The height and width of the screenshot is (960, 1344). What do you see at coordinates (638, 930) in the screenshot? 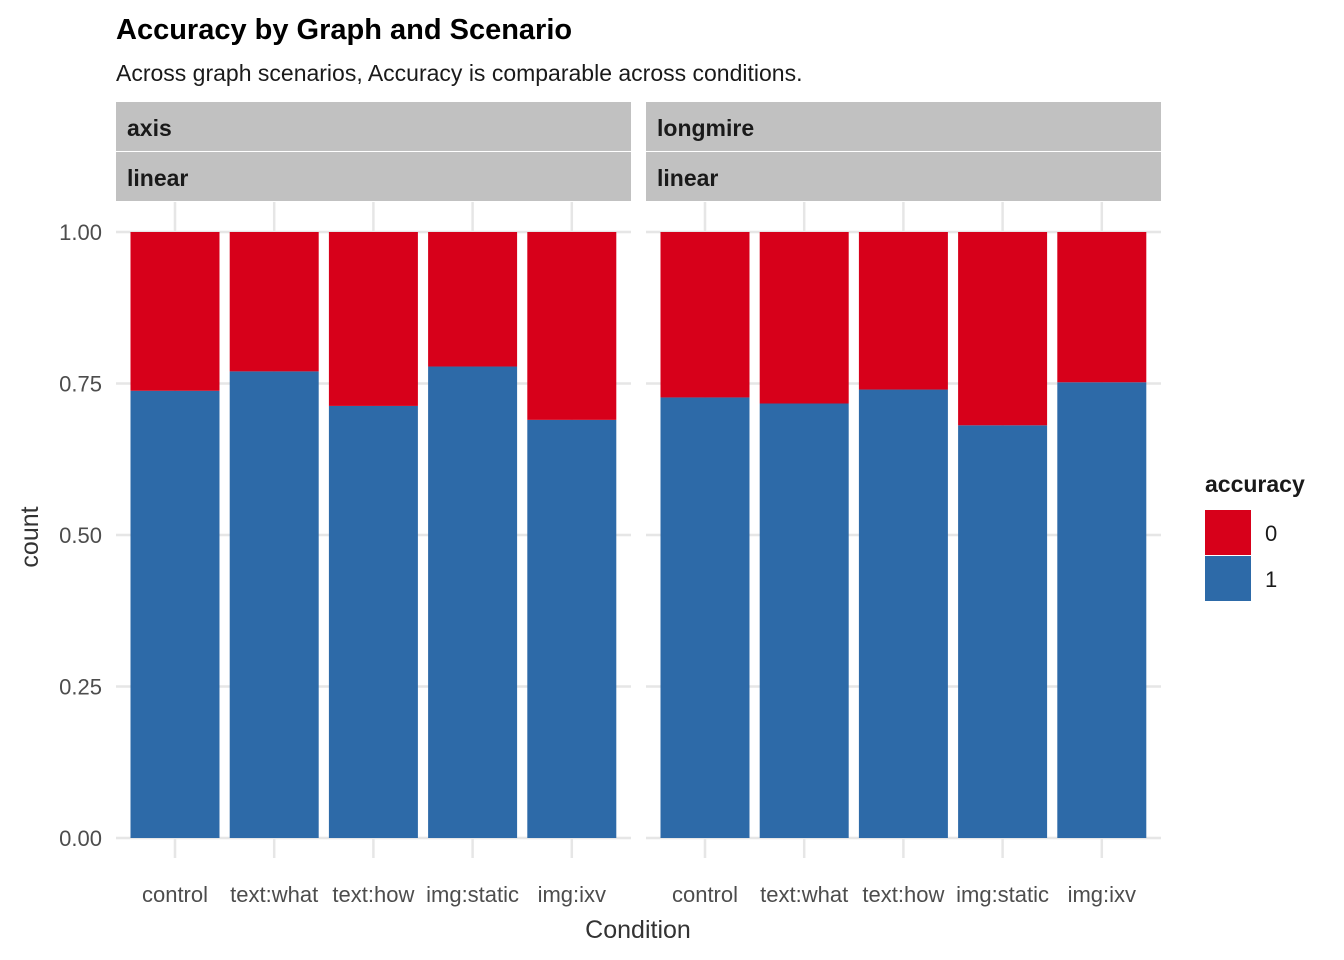
I see `x-axis-title: Condition` at bounding box center [638, 930].